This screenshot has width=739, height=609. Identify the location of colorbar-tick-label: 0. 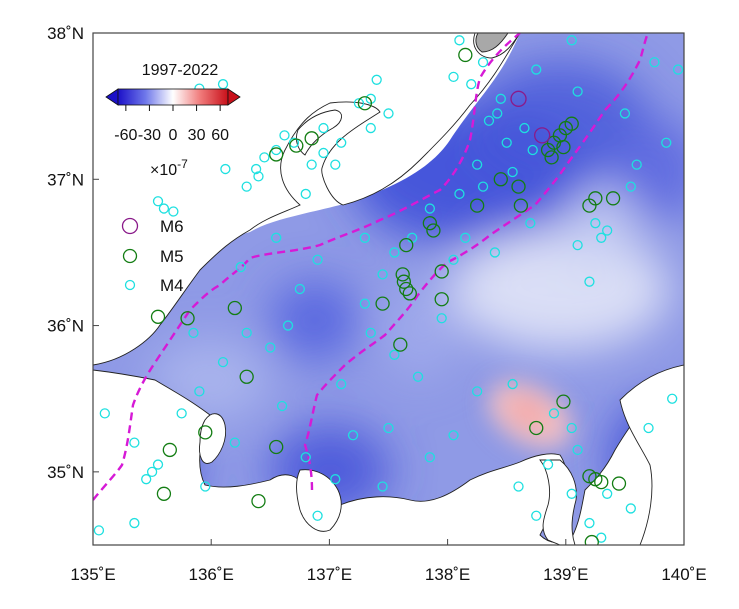
(173, 135).